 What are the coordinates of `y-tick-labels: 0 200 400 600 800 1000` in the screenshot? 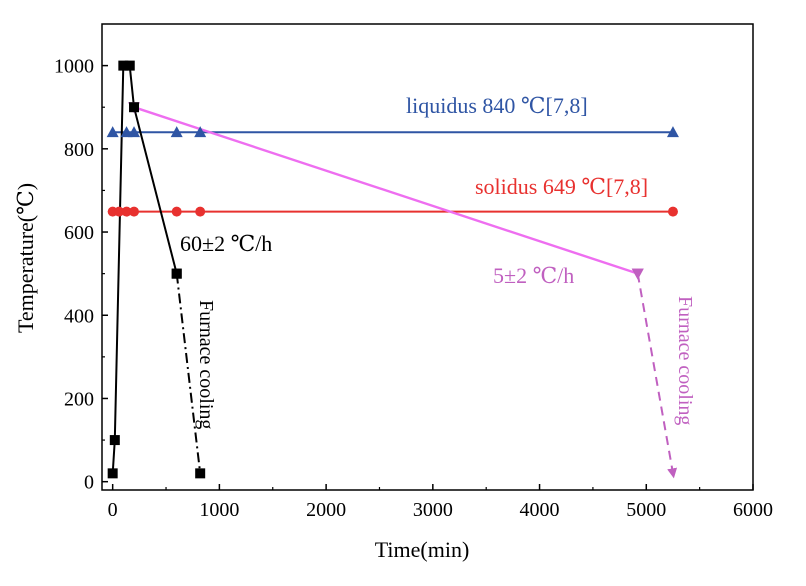 It's located at (74, 275).